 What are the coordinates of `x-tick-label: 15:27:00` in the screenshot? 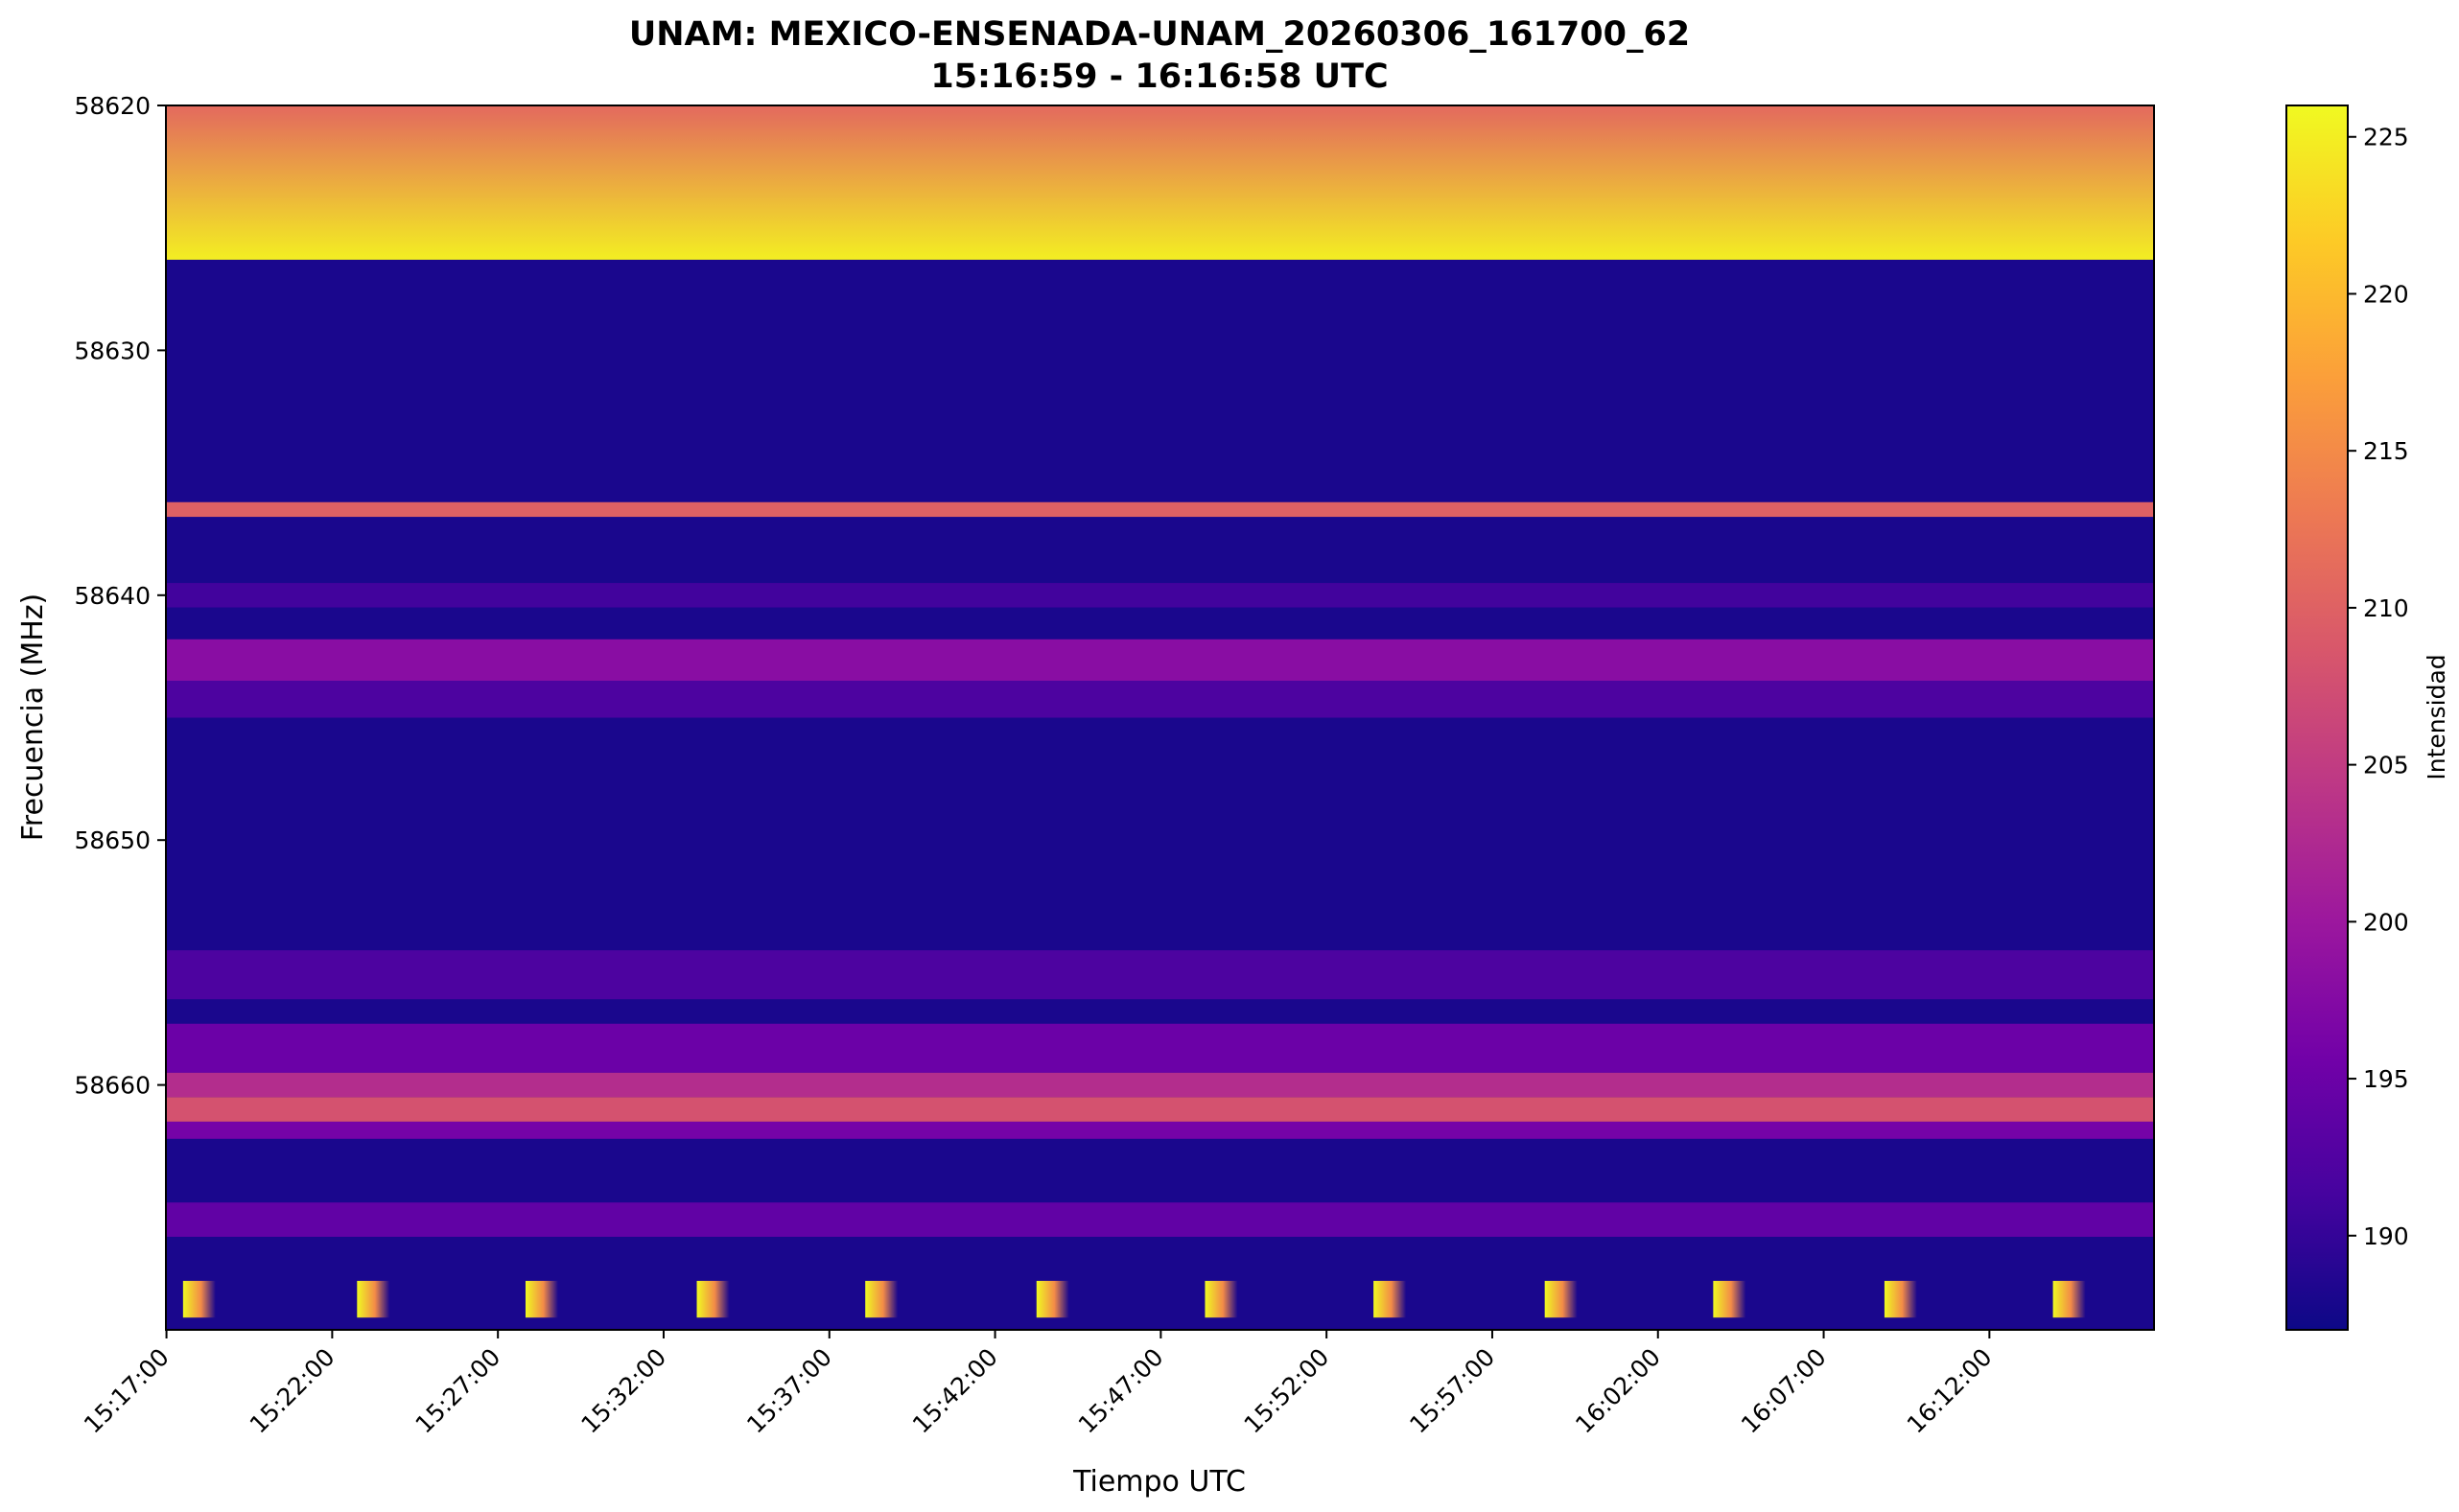 It's located at (458, 1391).